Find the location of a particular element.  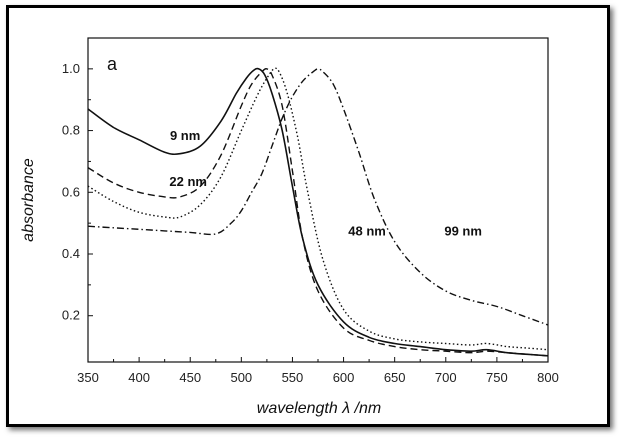

y-axis-label: absorbance is located at coordinates (28, 200).